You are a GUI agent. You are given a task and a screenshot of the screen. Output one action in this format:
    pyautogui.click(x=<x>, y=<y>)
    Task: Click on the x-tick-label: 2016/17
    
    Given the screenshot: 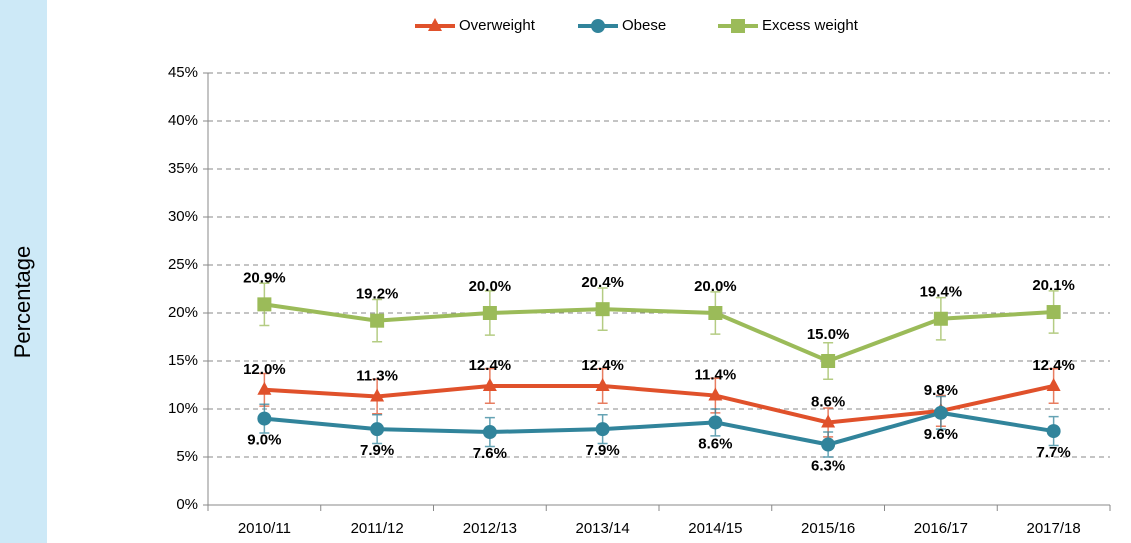 What is the action you would take?
    pyautogui.click(x=941, y=528)
    